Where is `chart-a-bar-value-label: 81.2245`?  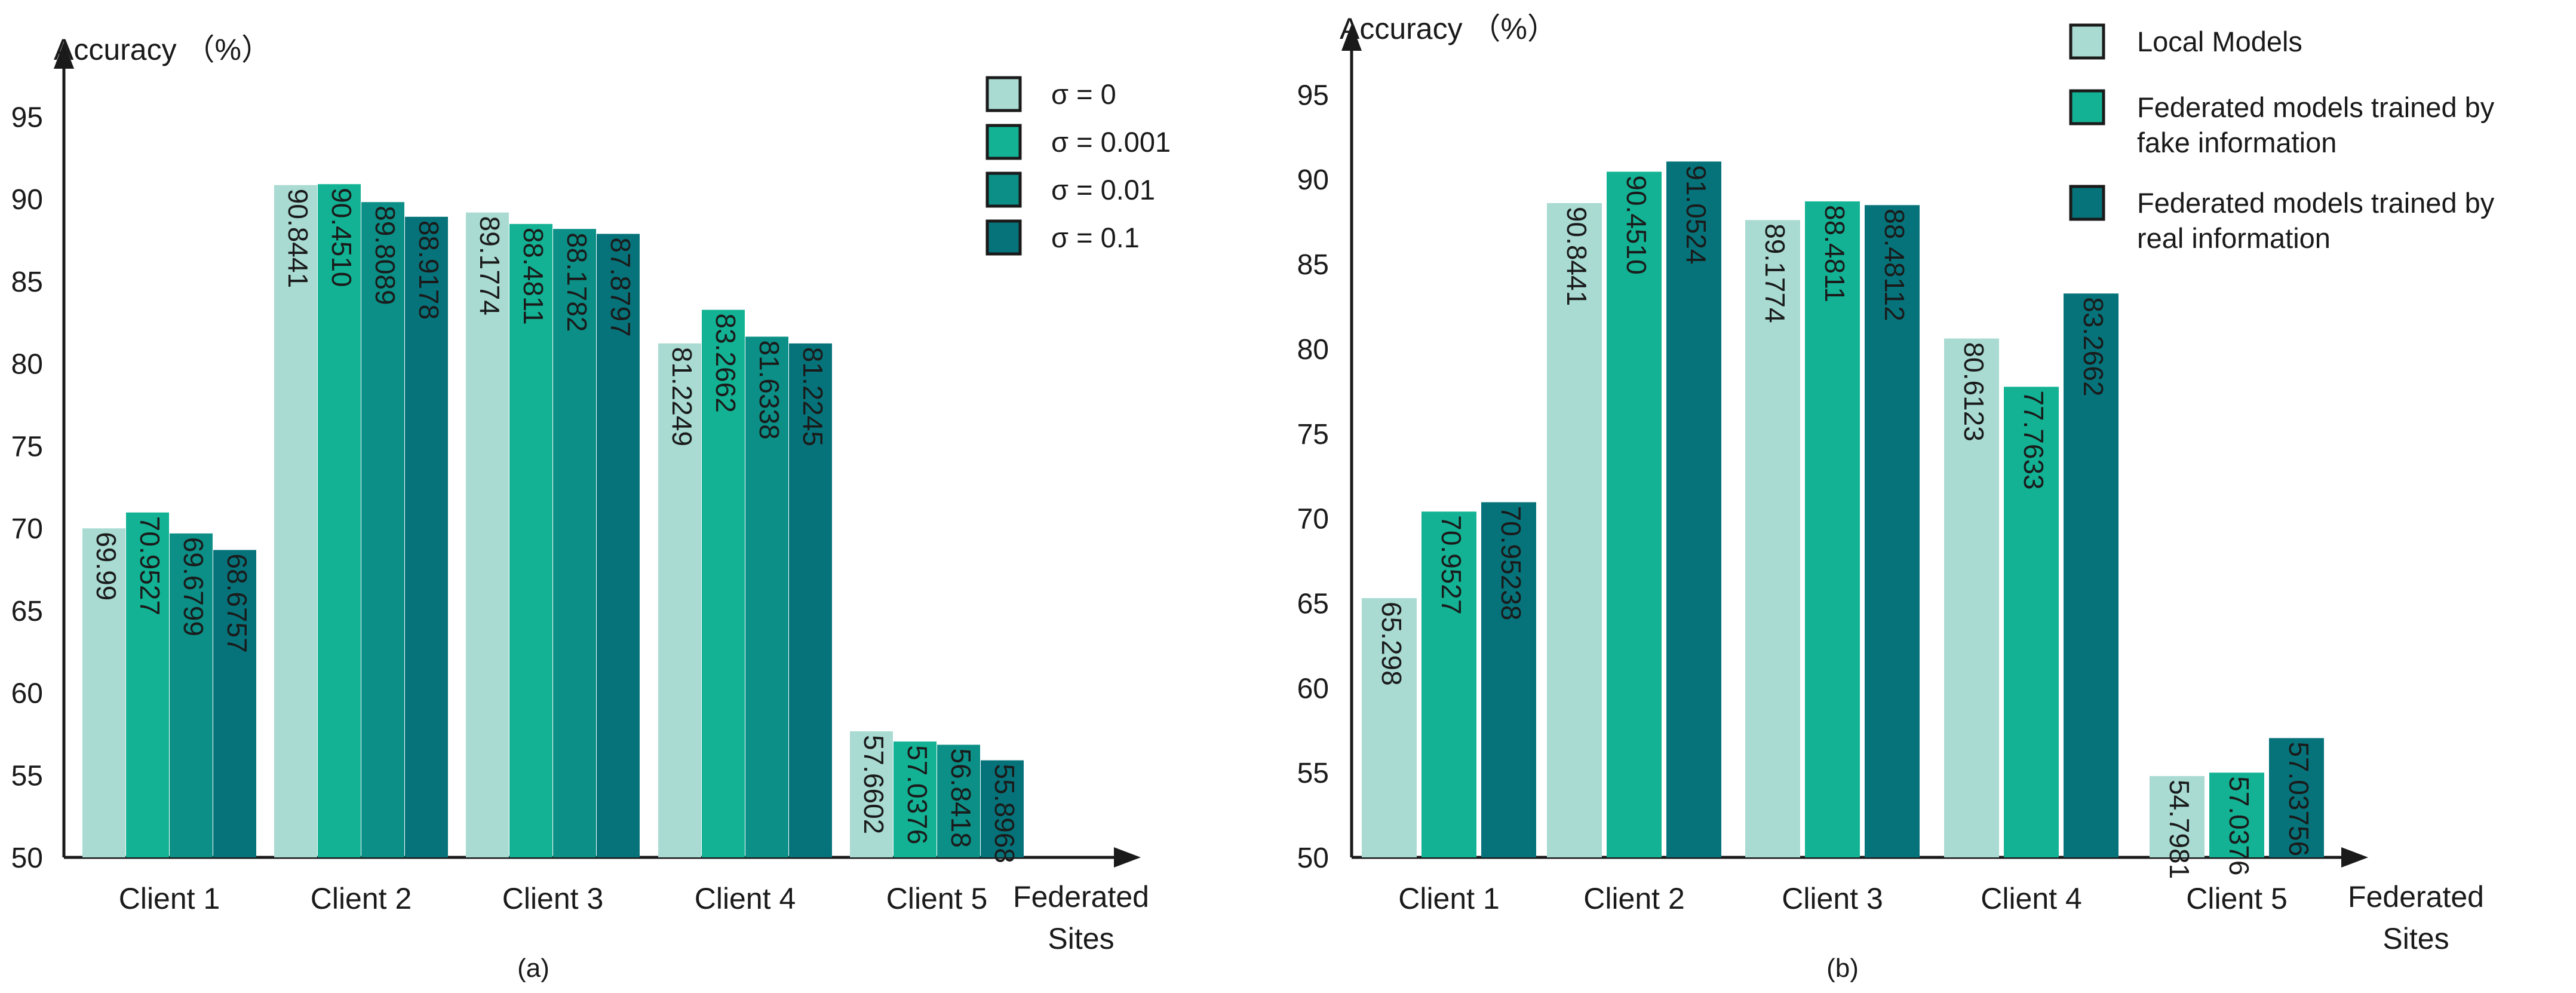
chart-a-bar-value-label: 81.2245 is located at coordinates (812, 397).